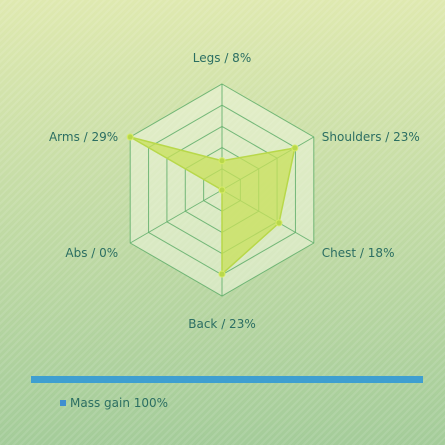  What do you see at coordinates (371, 137) in the screenshot?
I see `axis-label-shoulders: Shoulders / 23%` at bounding box center [371, 137].